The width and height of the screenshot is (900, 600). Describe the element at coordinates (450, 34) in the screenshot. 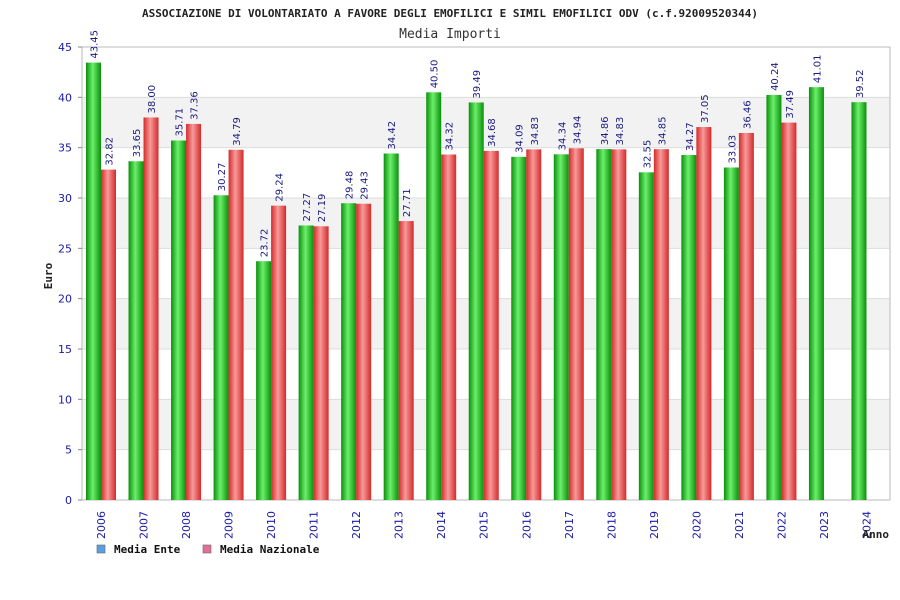

I see `chart-subtitle: Media Importi` at that location.